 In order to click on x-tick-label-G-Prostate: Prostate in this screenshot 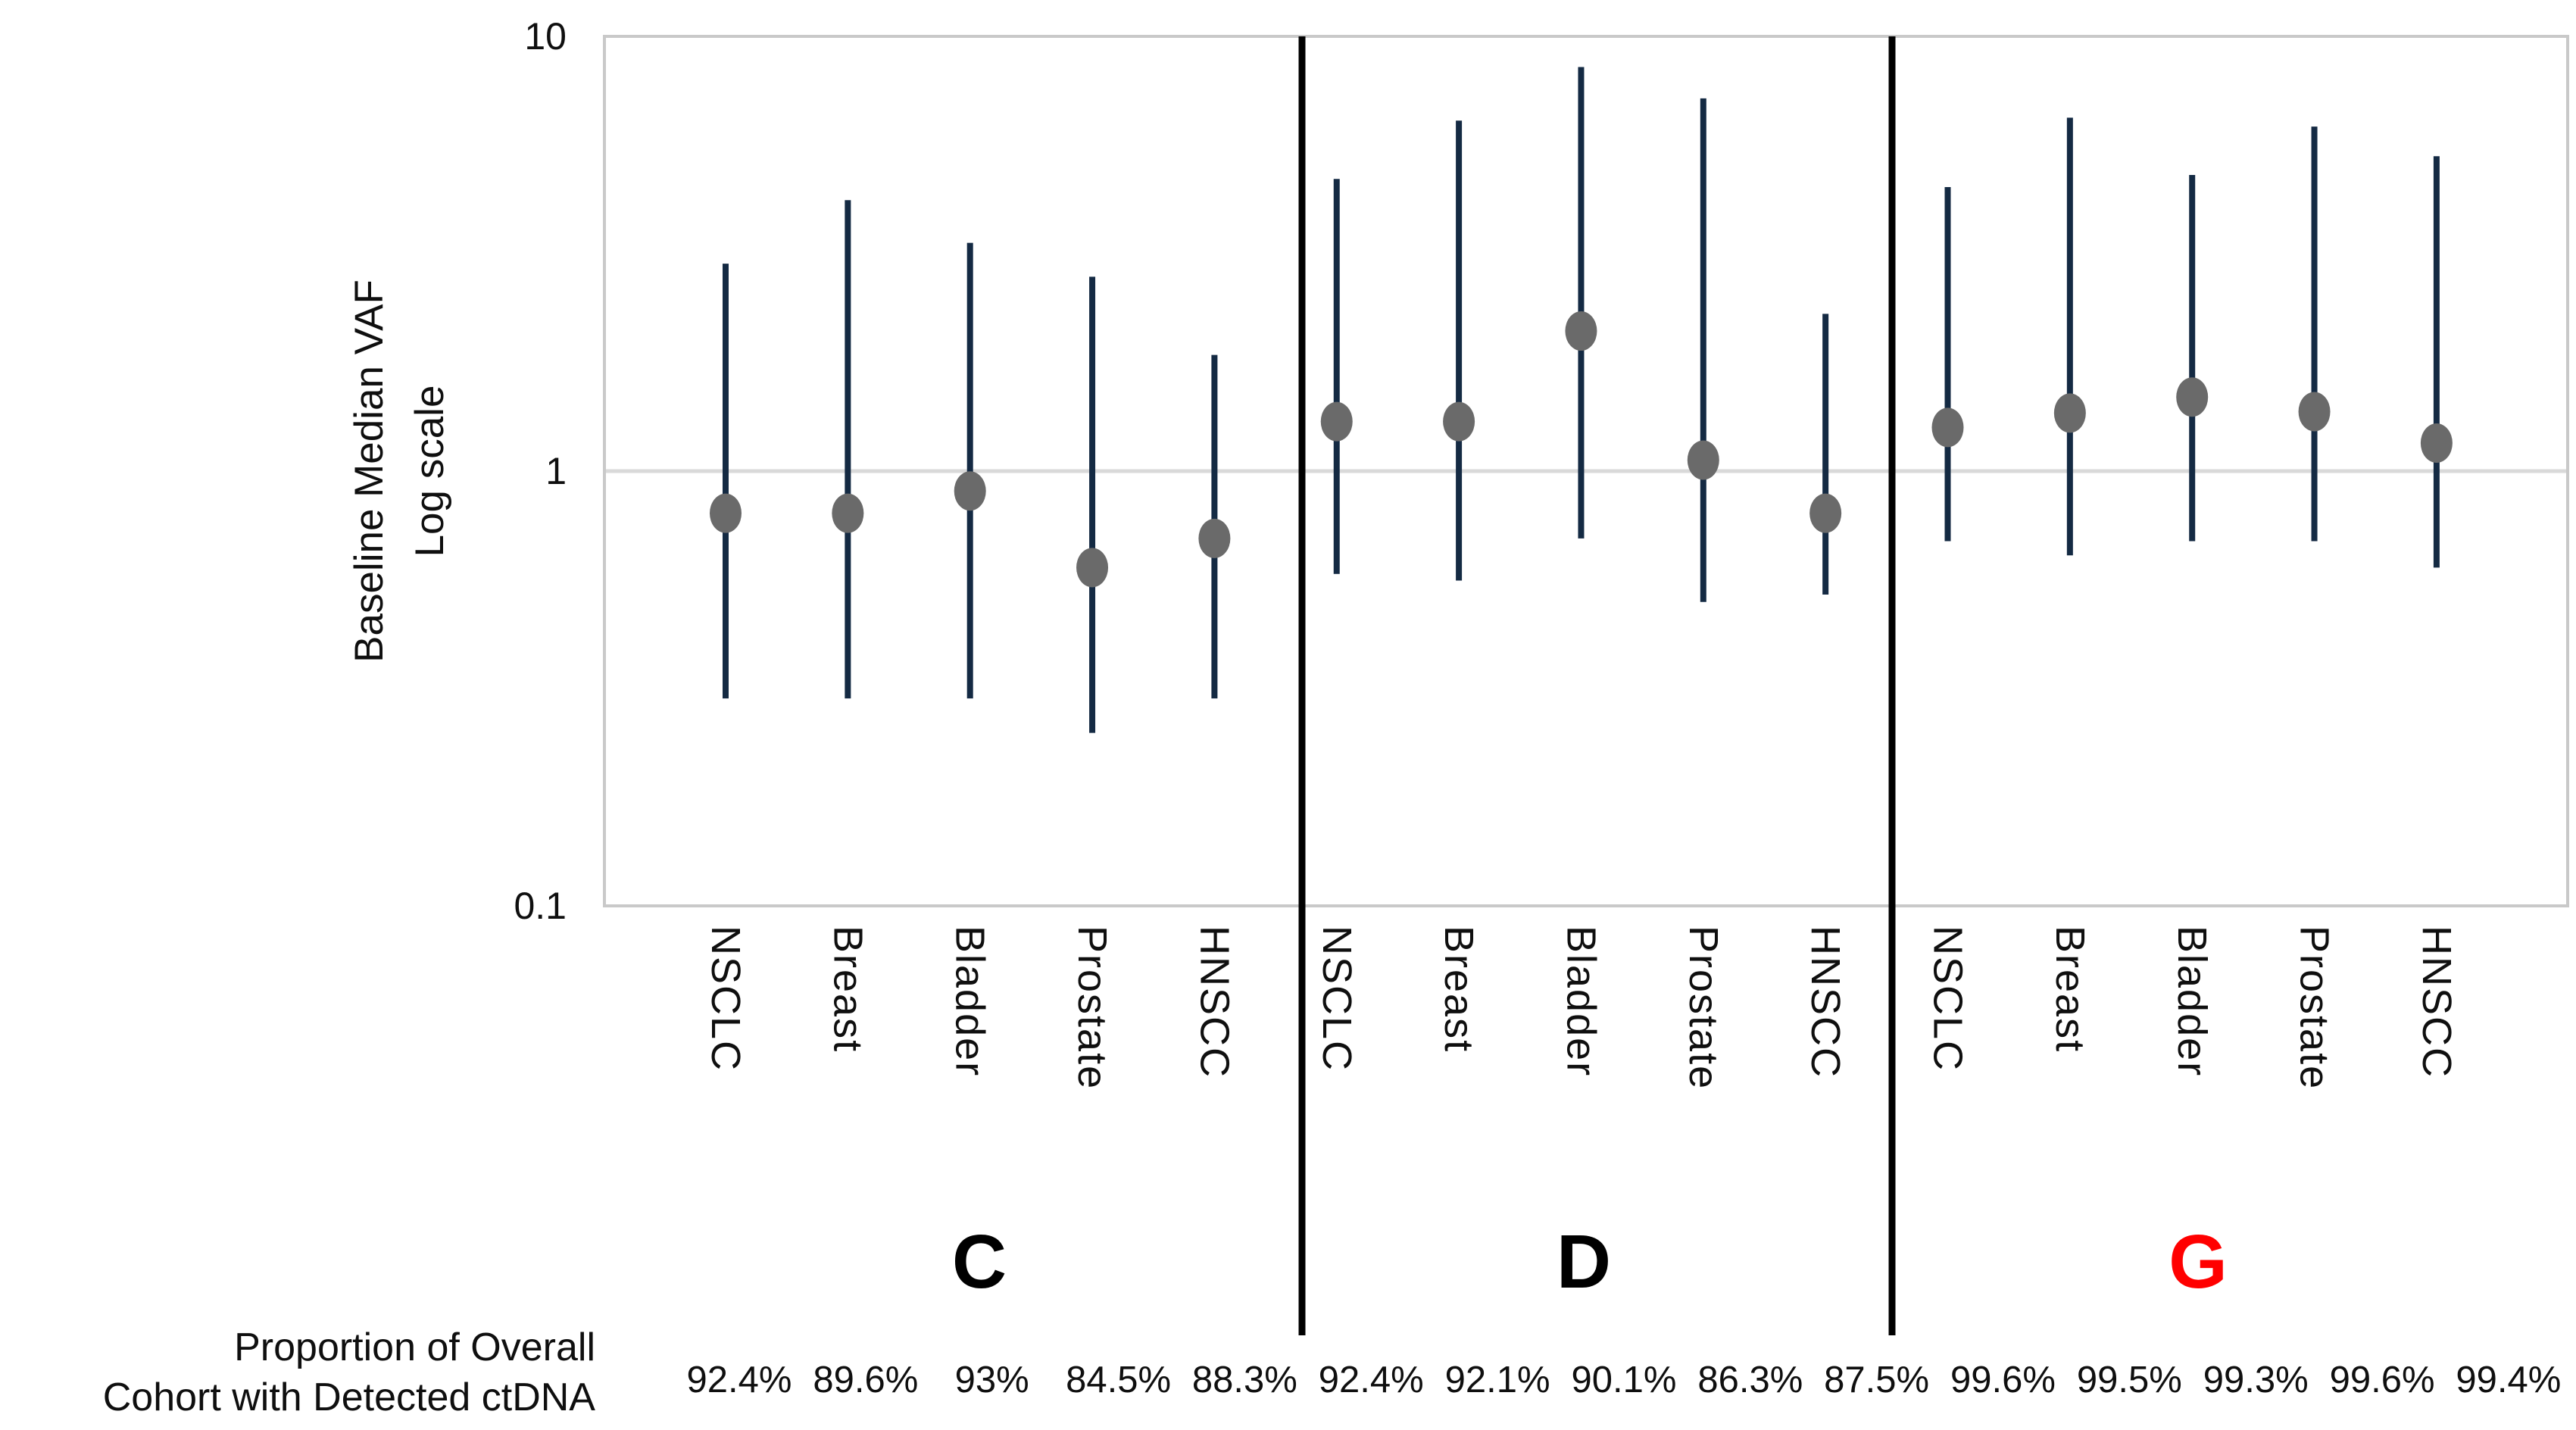, I will do `click(2314, 1008)`.